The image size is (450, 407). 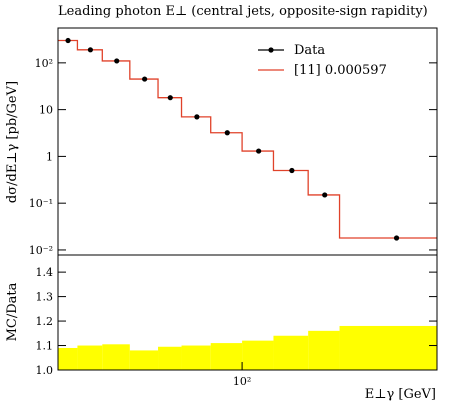 I want to click on y-axis-label: dσ/dE⊥γ [pb/GeV], so click(x=12, y=142).